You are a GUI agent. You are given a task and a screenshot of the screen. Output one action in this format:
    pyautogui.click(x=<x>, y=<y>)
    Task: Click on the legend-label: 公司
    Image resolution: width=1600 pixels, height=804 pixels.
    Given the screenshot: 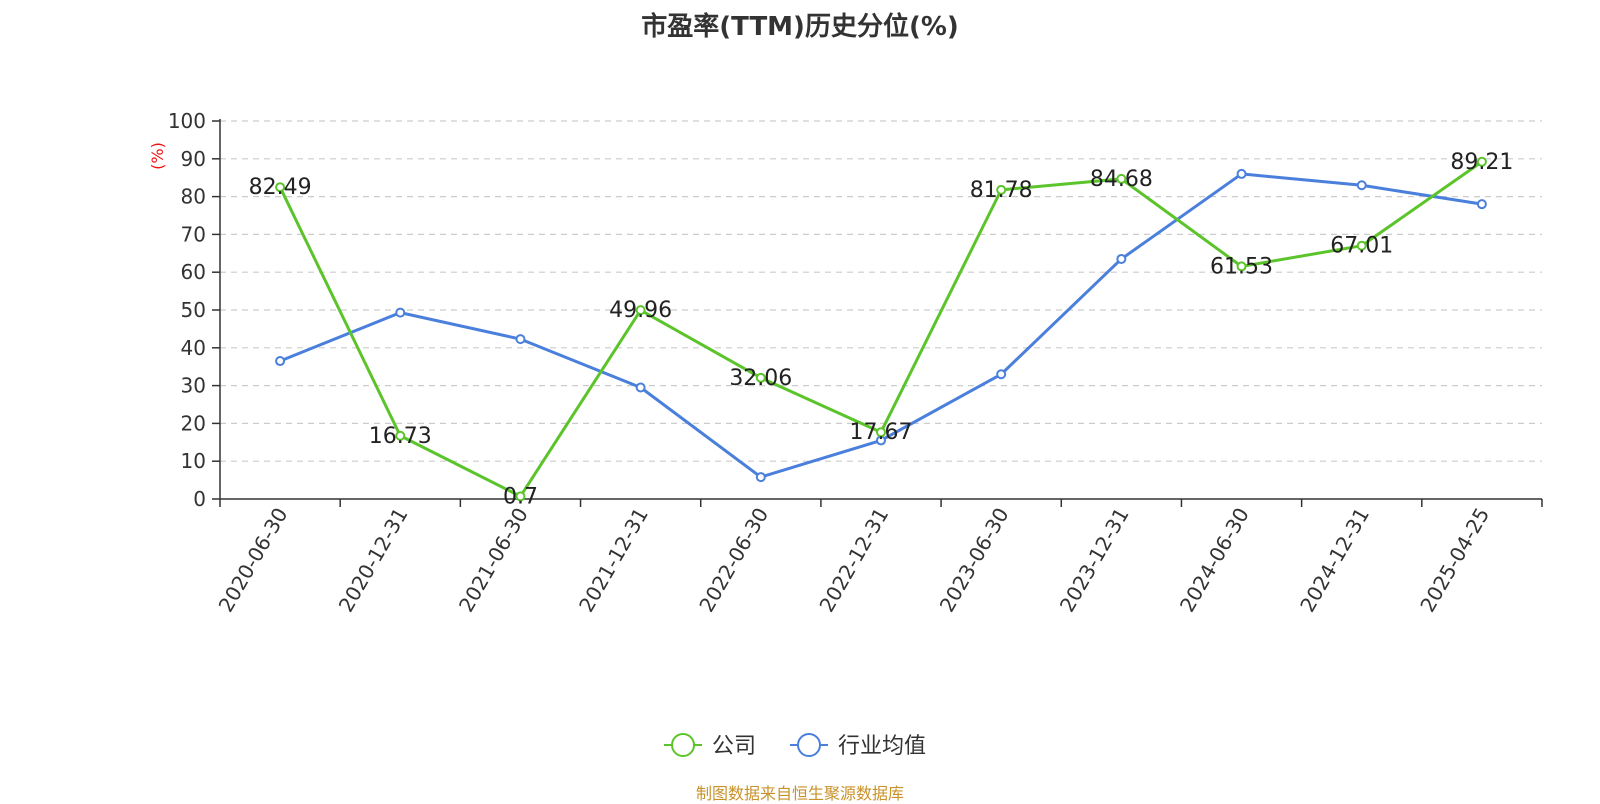 What is the action you would take?
    pyautogui.click(x=734, y=746)
    